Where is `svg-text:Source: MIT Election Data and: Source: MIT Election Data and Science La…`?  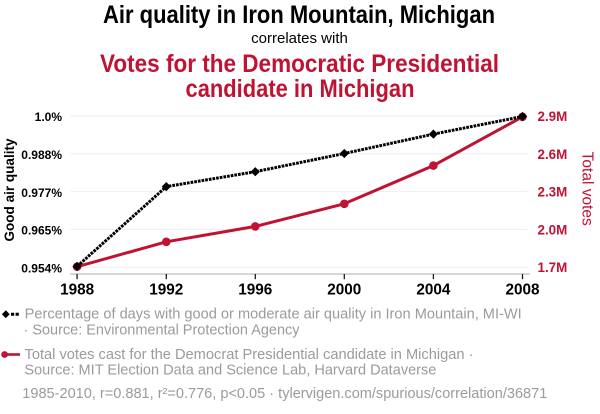 svg-text:Source: MIT Election Data and: Source: MIT Election Data and Science La… is located at coordinates (230, 370).